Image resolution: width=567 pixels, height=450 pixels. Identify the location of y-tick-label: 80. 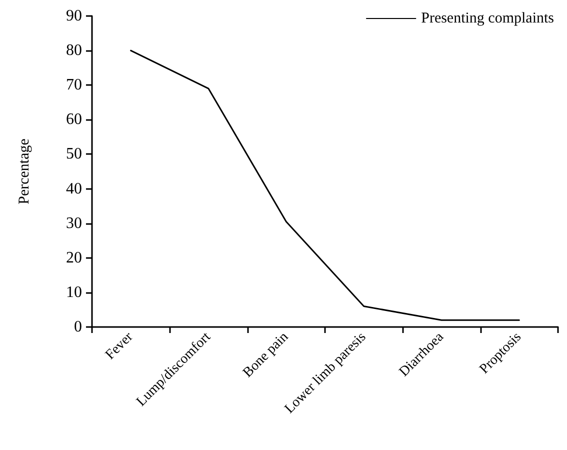
(74, 51).